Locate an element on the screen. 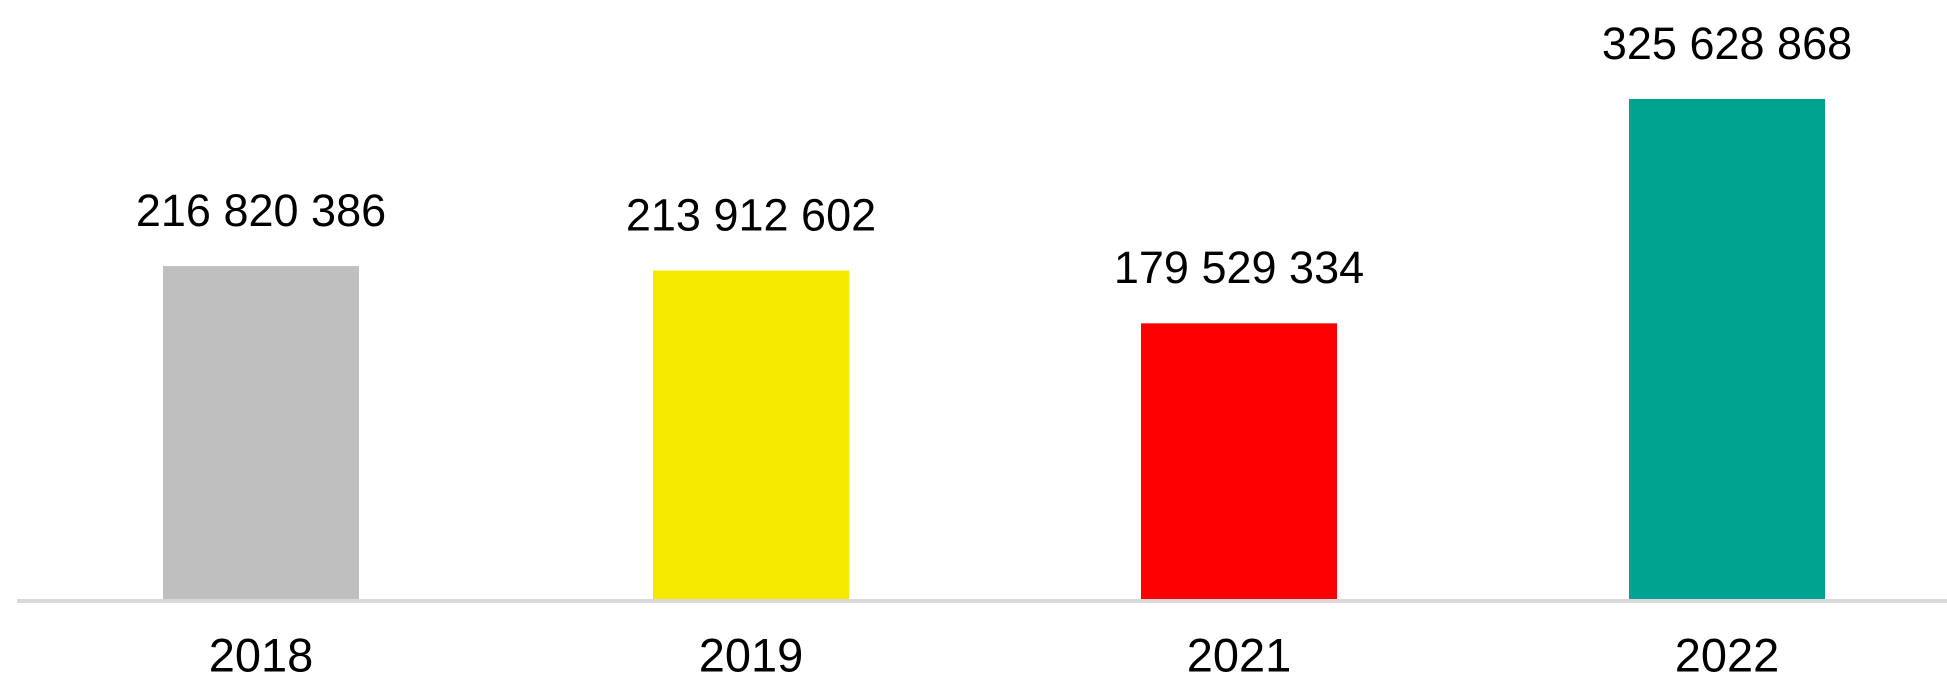  value-label: 216 820 386 is located at coordinates (261, 210).